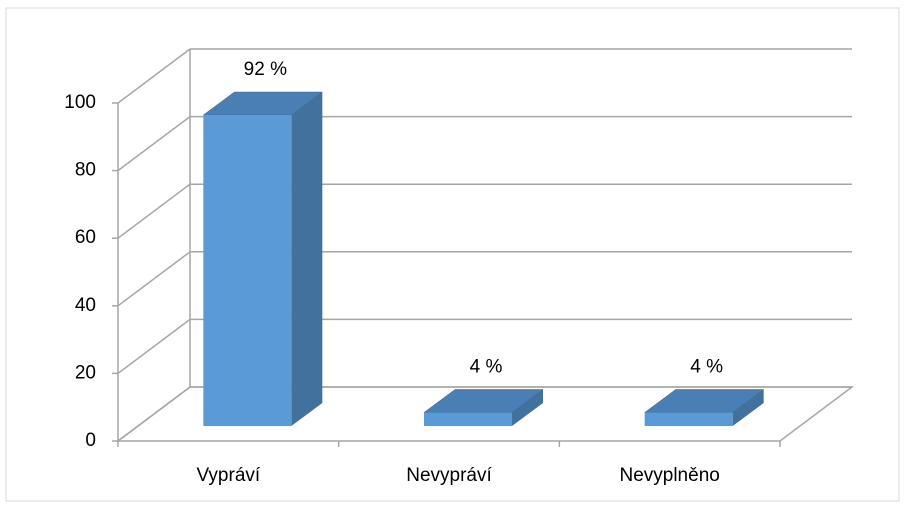 The width and height of the screenshot is (907, 508). I want to click on y-tick-label: 60, so click(85, 237).